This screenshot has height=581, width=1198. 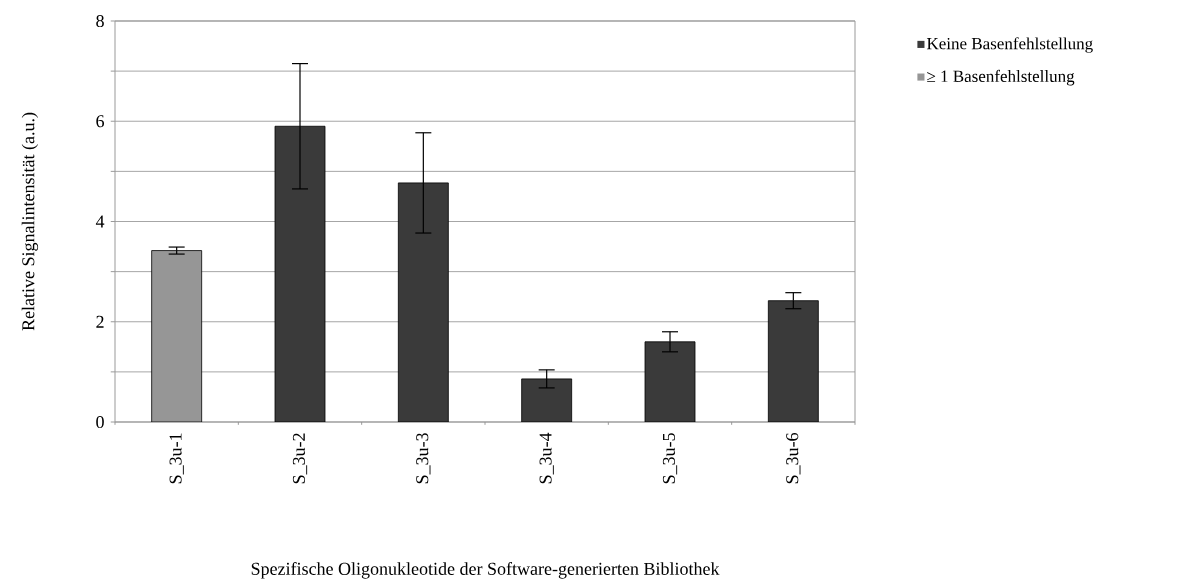 What do you see at coordinates (30, 221) in the screenshot?
I see `y-axis-title: Relative Signalintensität (a.u.)` at bounding box center [30, 221].